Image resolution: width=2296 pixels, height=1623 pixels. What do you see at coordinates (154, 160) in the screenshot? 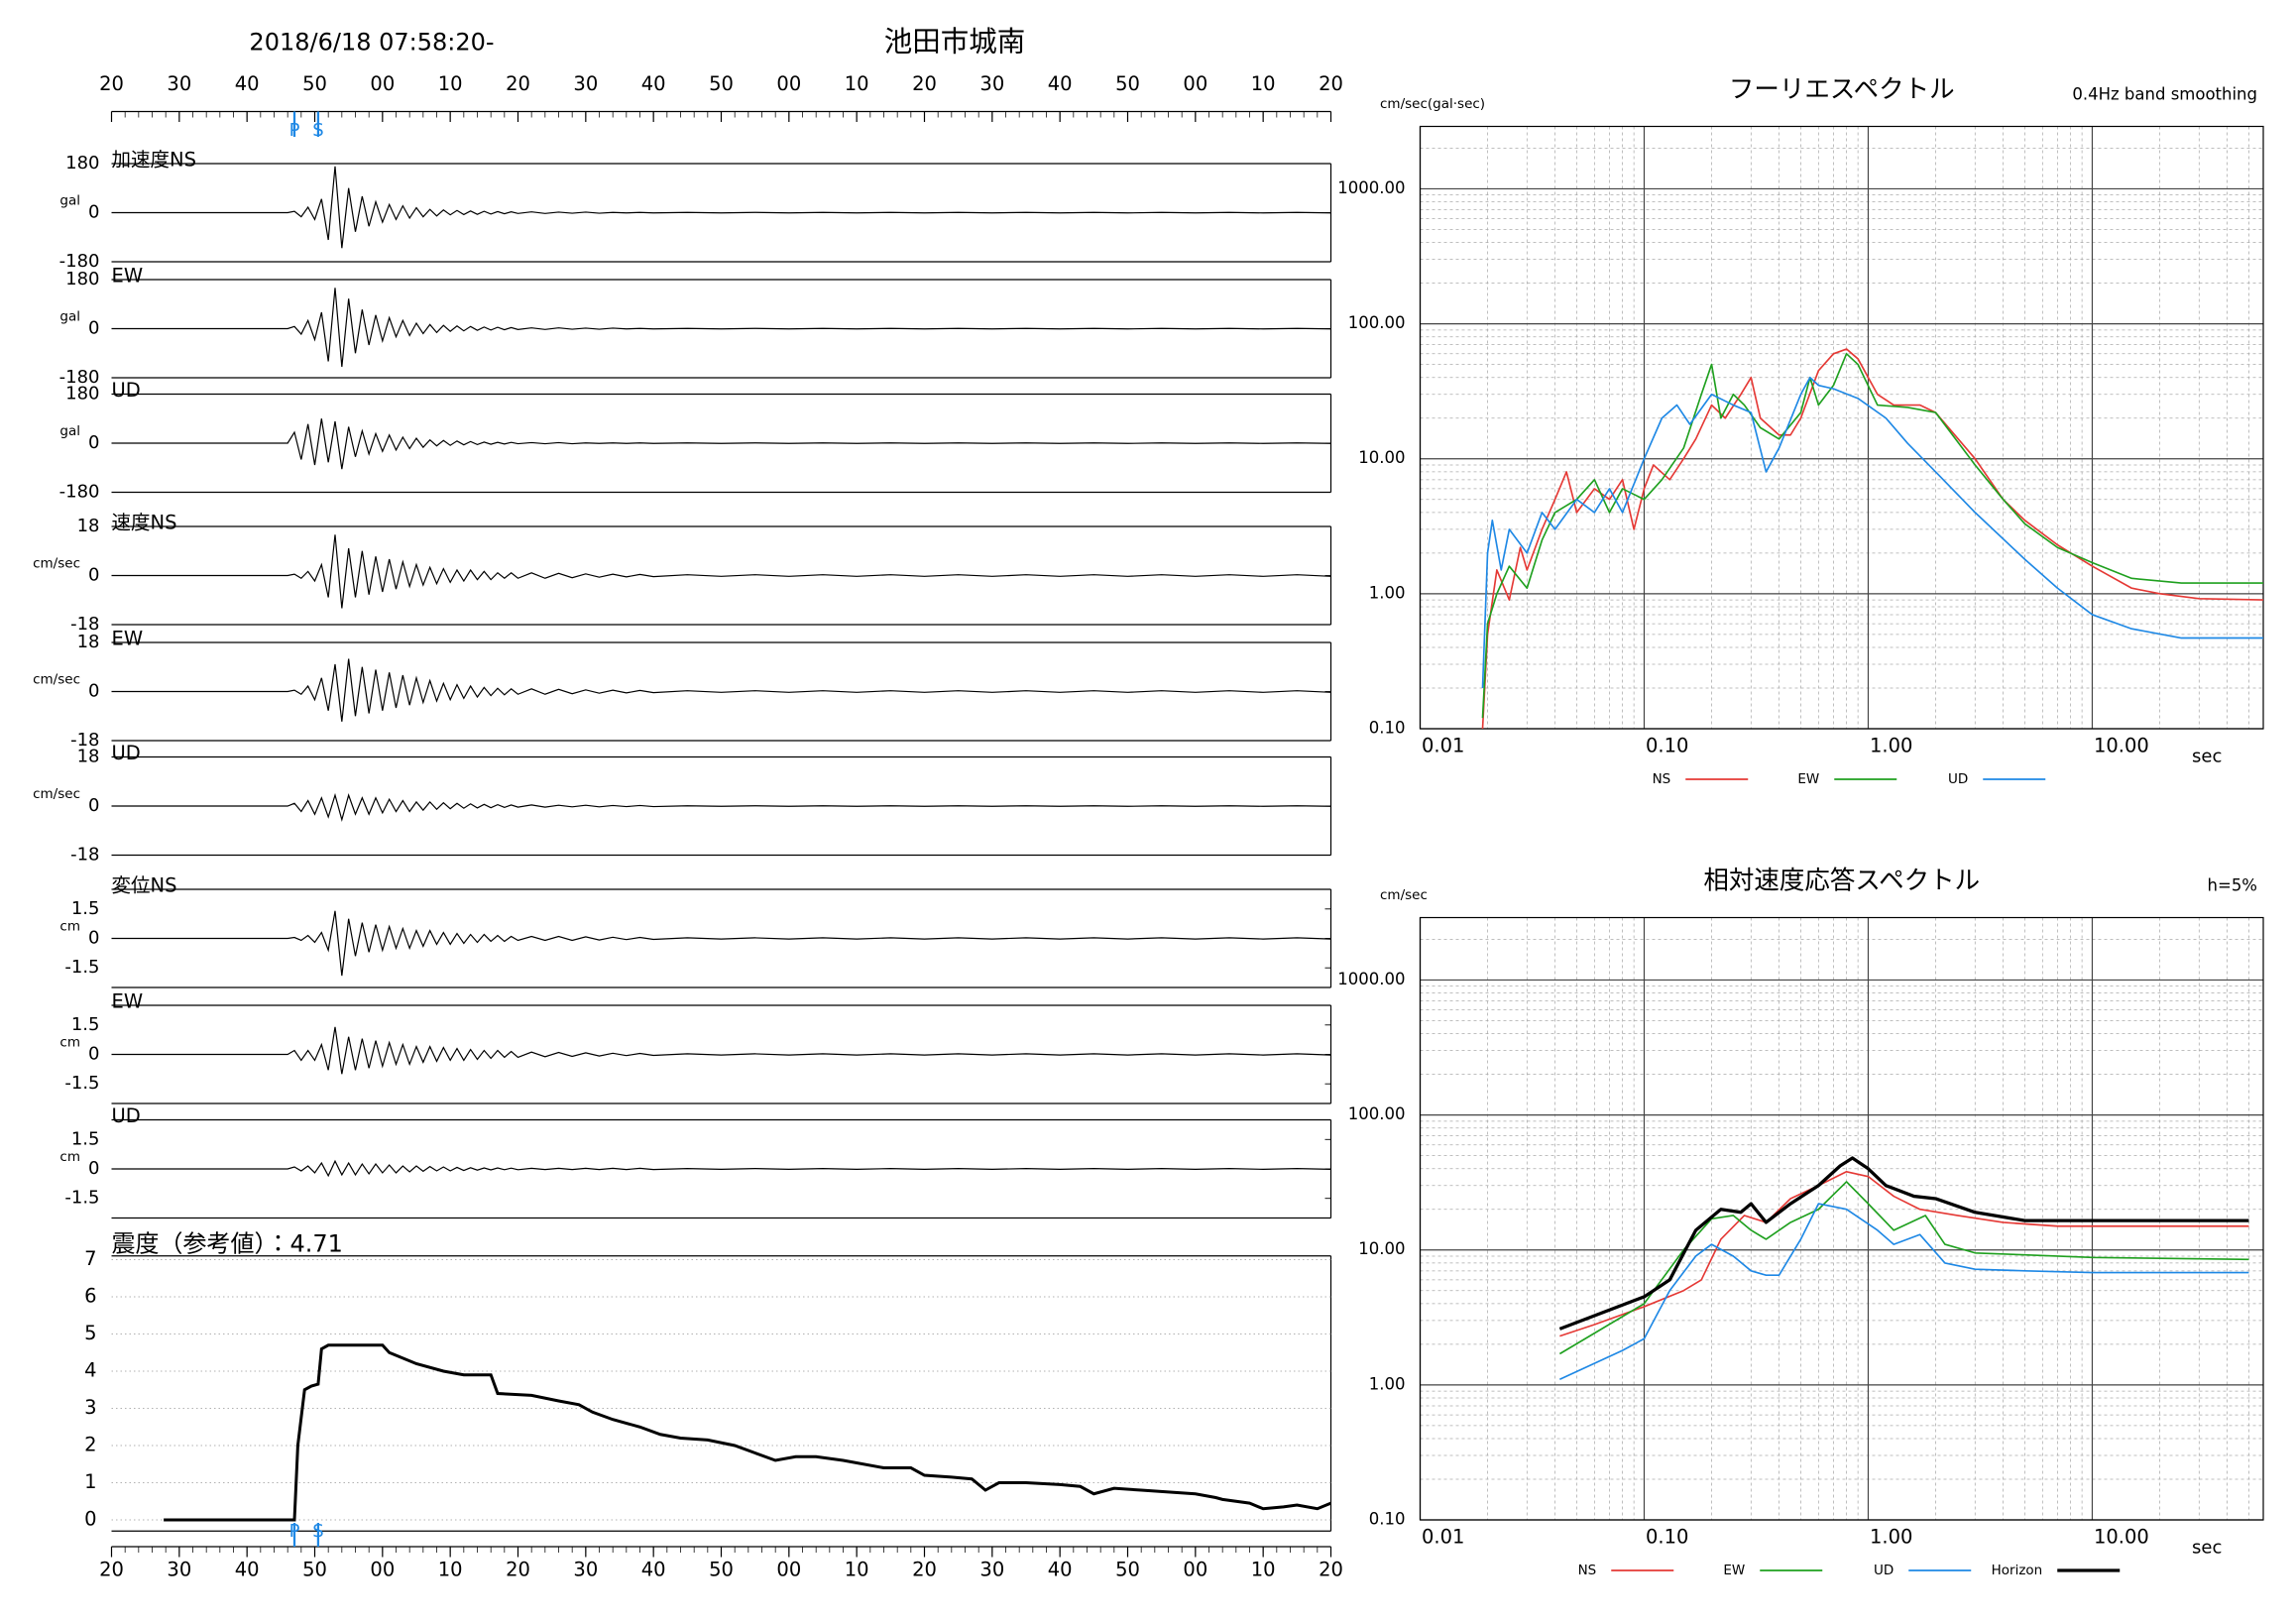
I see `trace-label: 加速度NS` at bounding box center [154, 160].